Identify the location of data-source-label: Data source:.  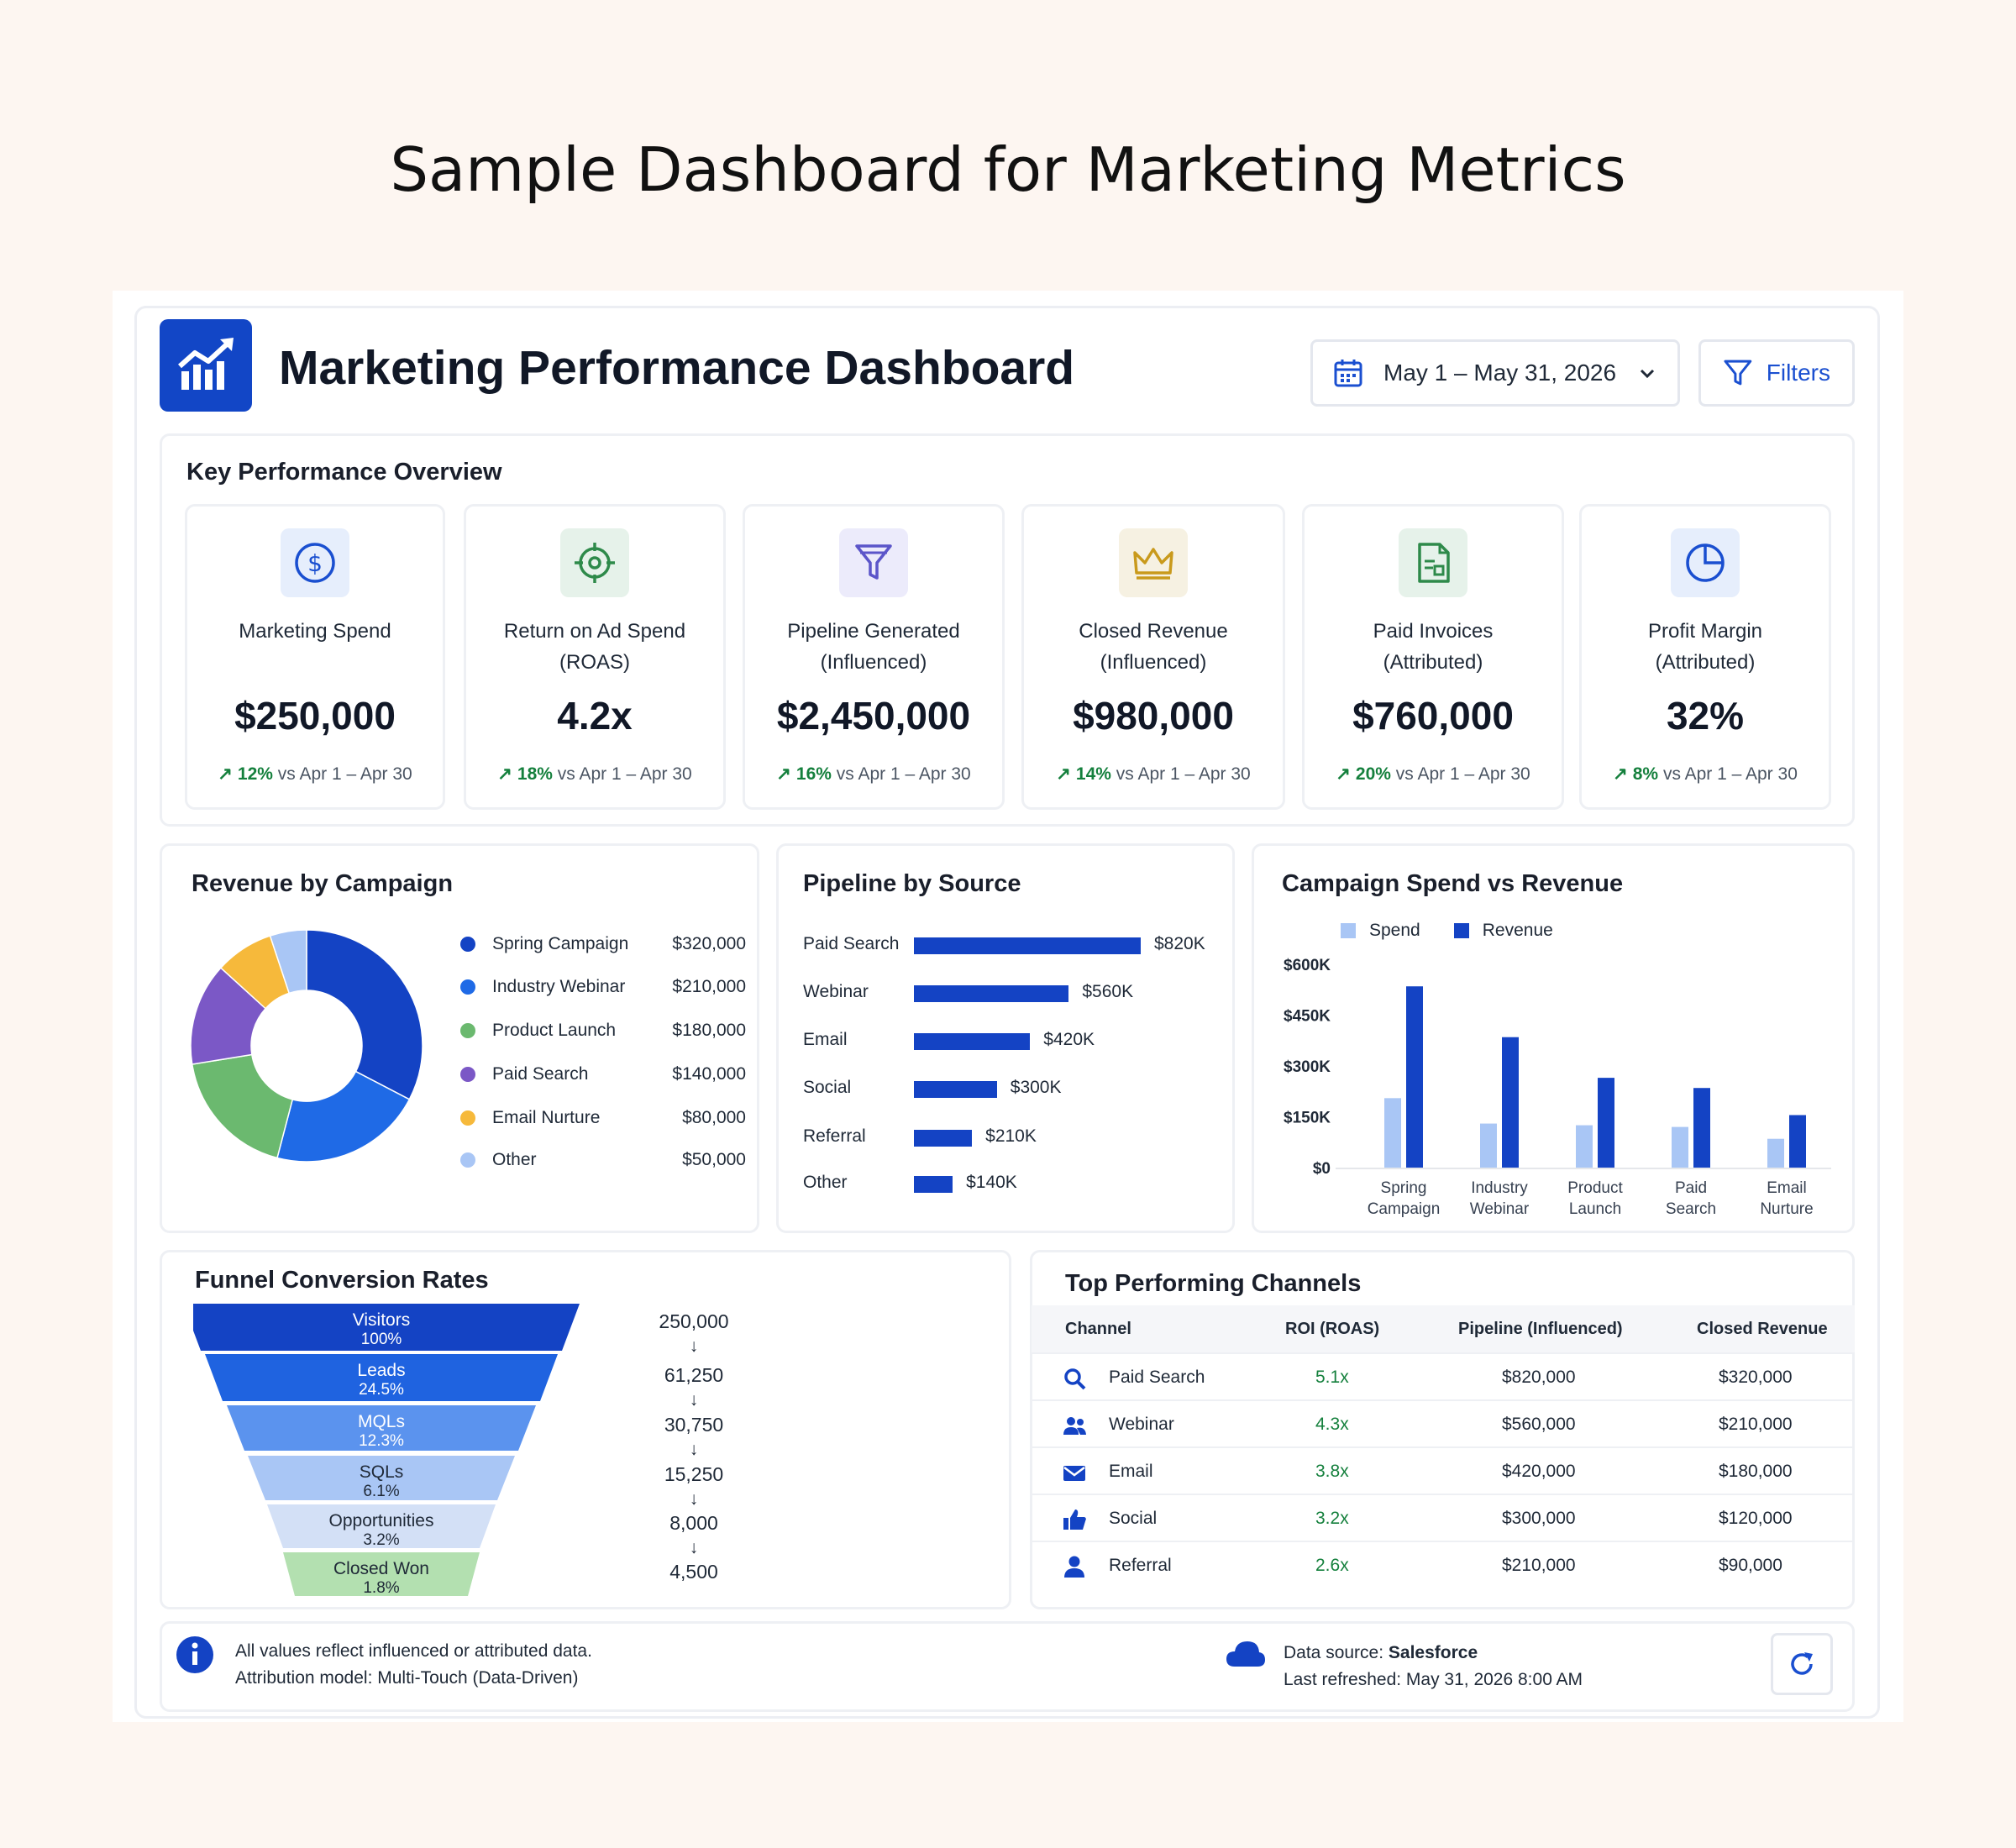
(1334, 1652).